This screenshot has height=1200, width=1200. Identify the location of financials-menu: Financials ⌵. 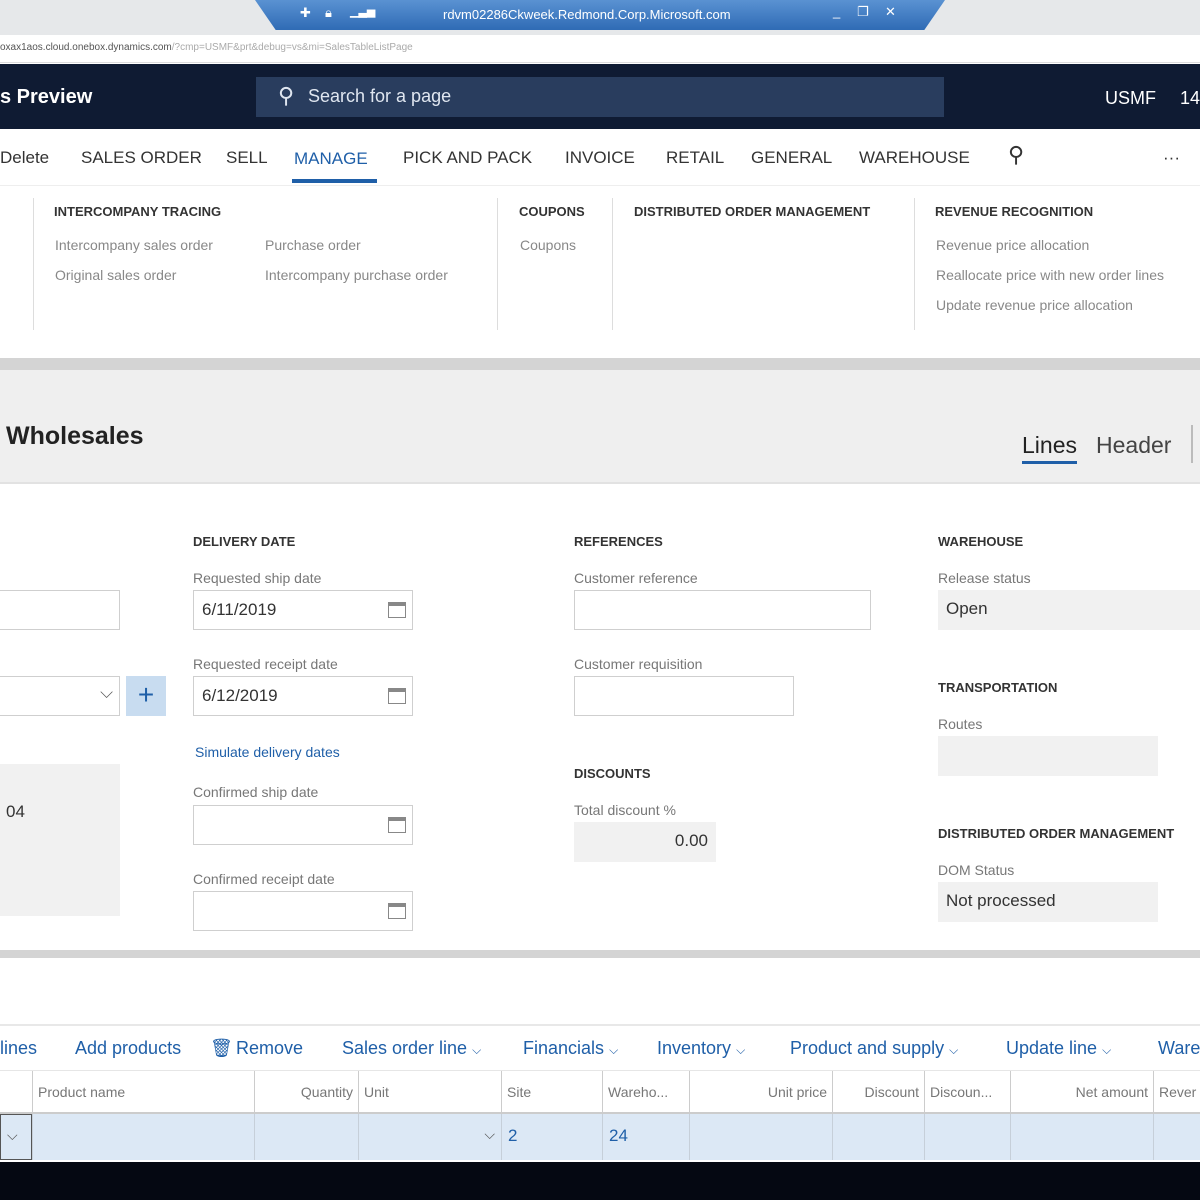
(570, 1048).